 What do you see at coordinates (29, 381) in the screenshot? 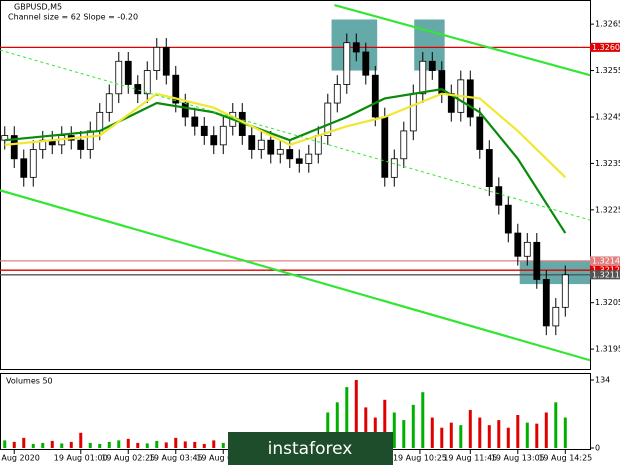
I see `volume-title: Volumes 50` at bounding box center [29, 381].